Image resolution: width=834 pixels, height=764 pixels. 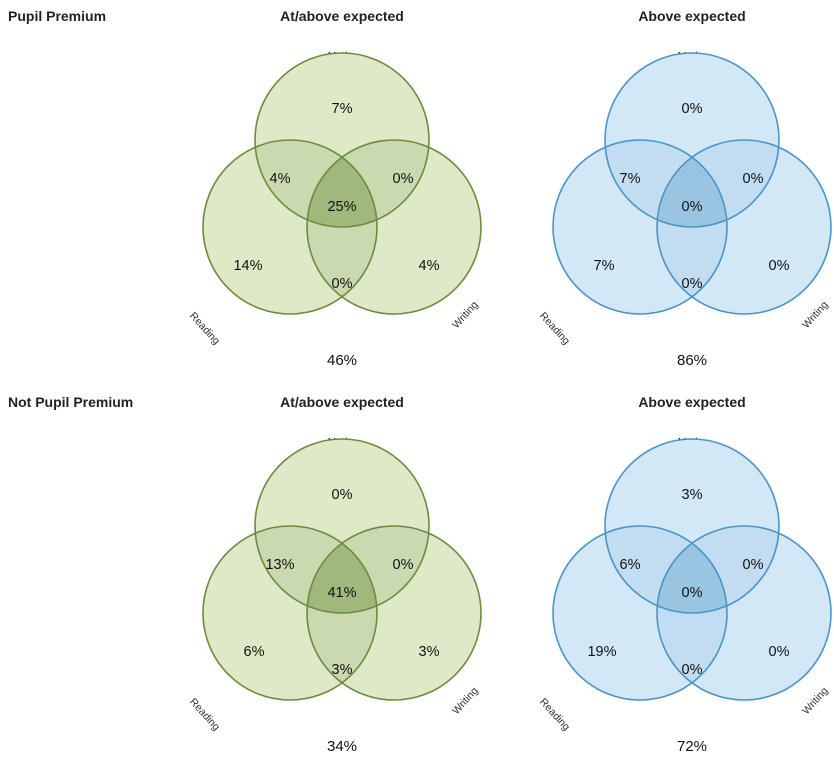 I want to click on value-maths-reading: 13%, so click(x=280, y=565).